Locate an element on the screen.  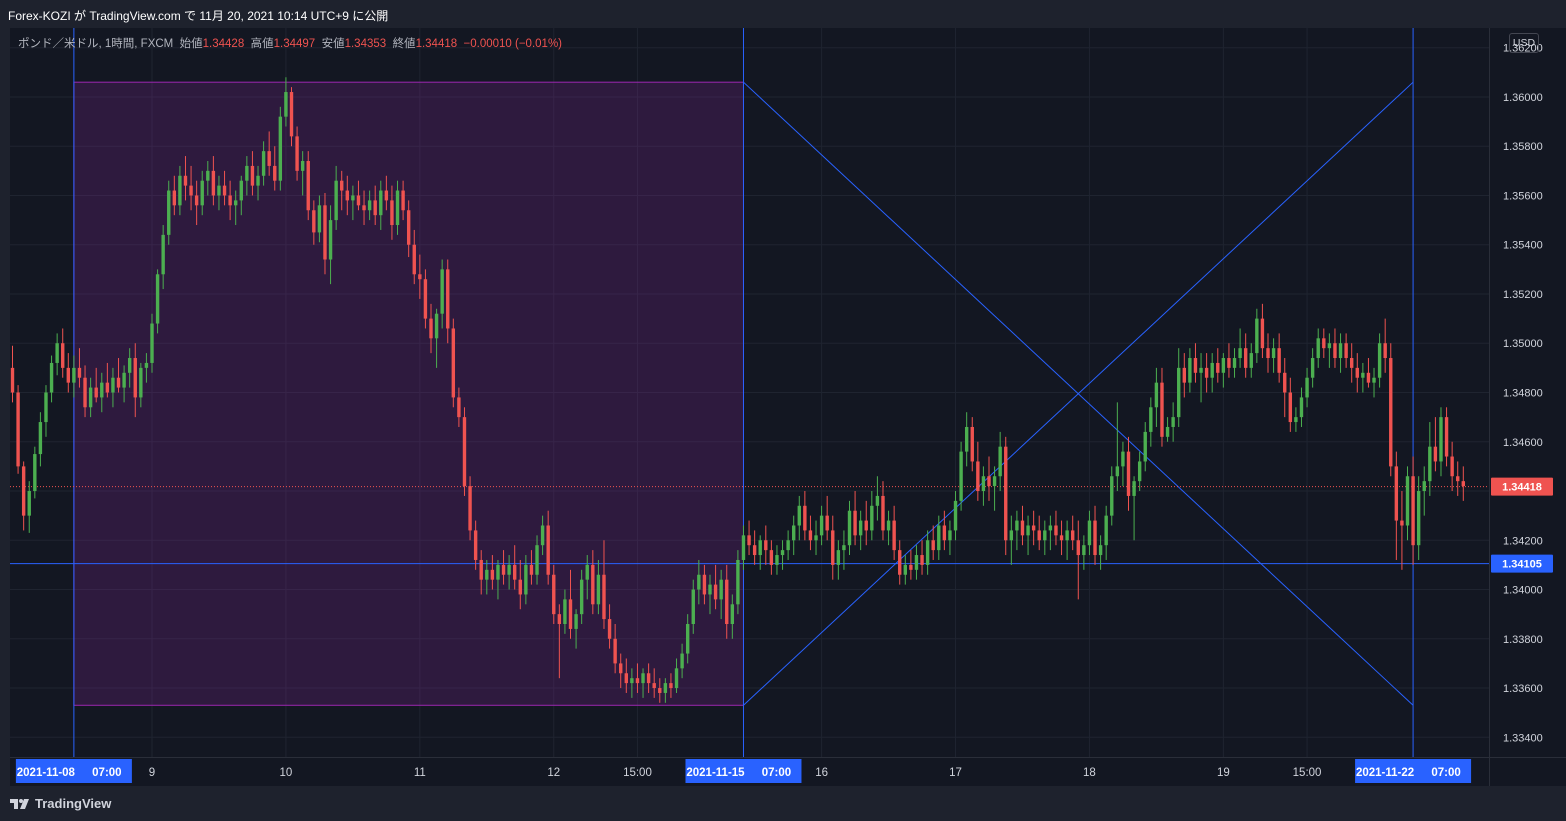
price-tick-label: 1.36000 is located at coordinates (1523, 98).